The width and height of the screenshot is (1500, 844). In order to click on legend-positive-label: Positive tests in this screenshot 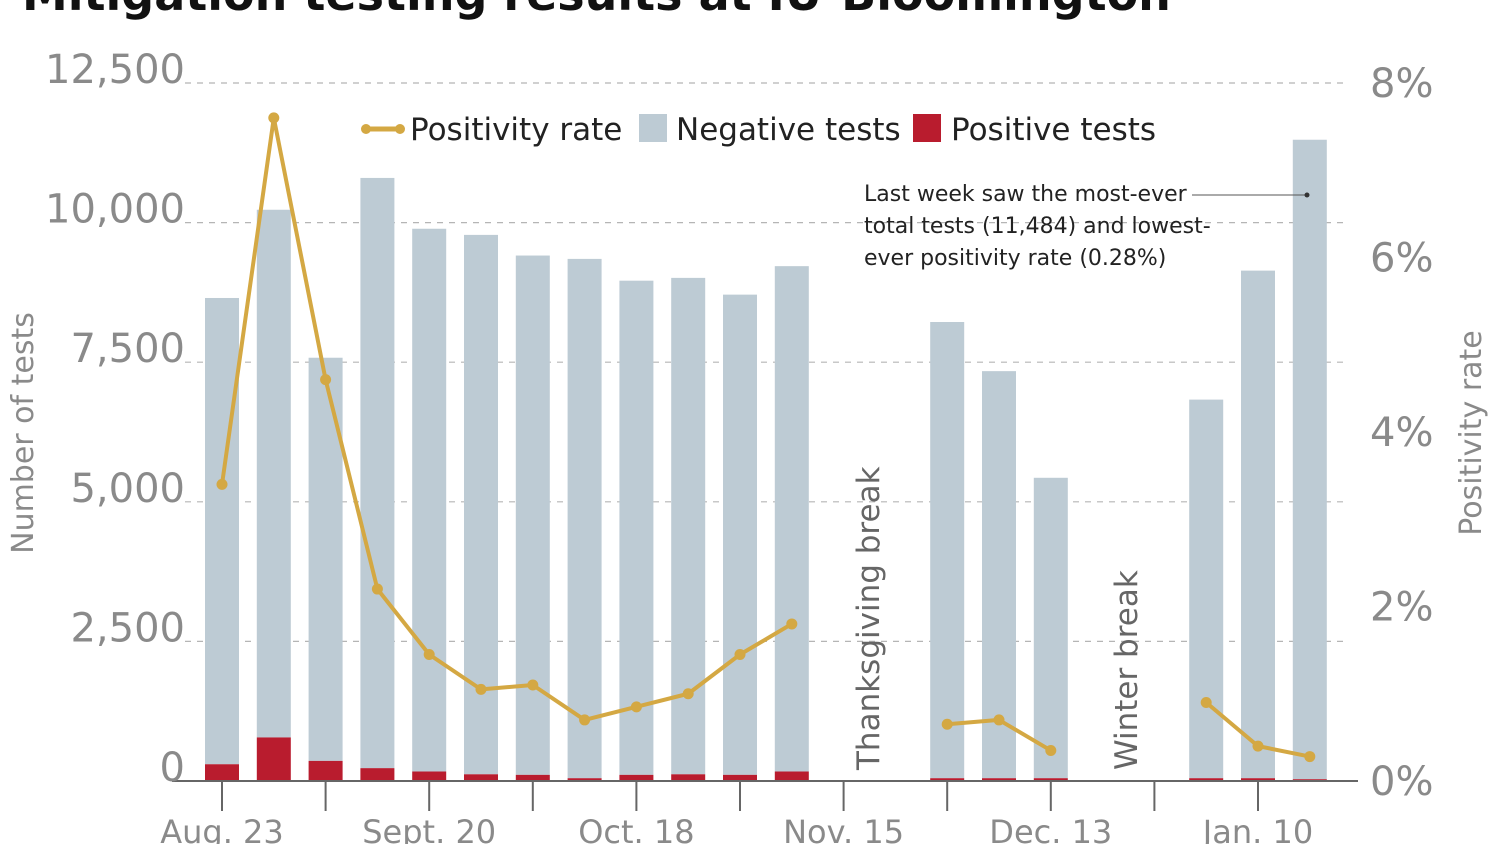, I will do `click(1053, 130)`.